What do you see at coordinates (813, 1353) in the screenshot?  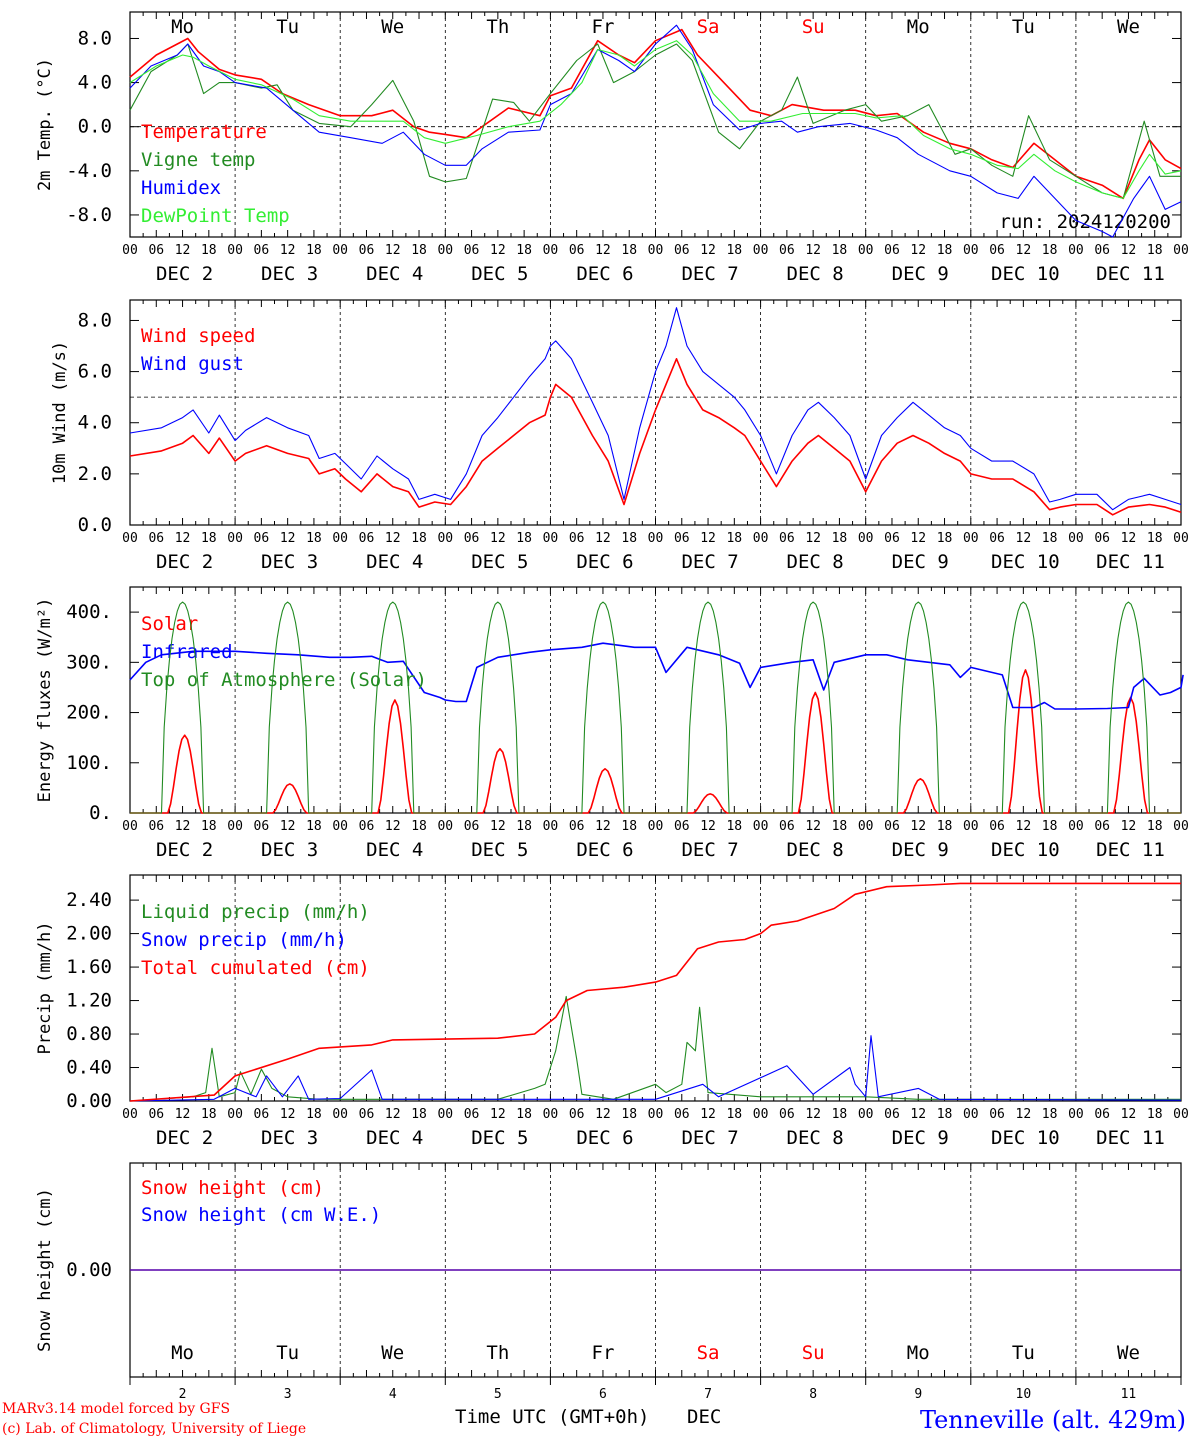 I see `day-name-label: Su` at bounding box center [813, 1353].